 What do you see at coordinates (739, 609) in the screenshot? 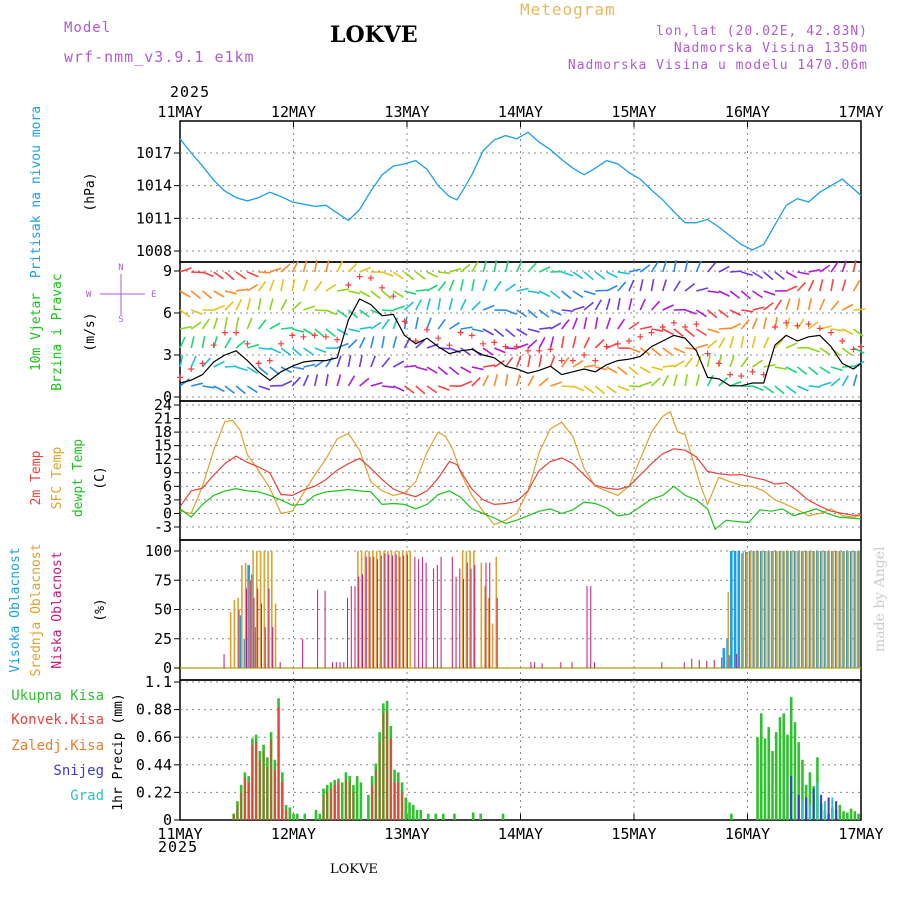
I see `cloud-high-bar` at bounding box center [739, 609].